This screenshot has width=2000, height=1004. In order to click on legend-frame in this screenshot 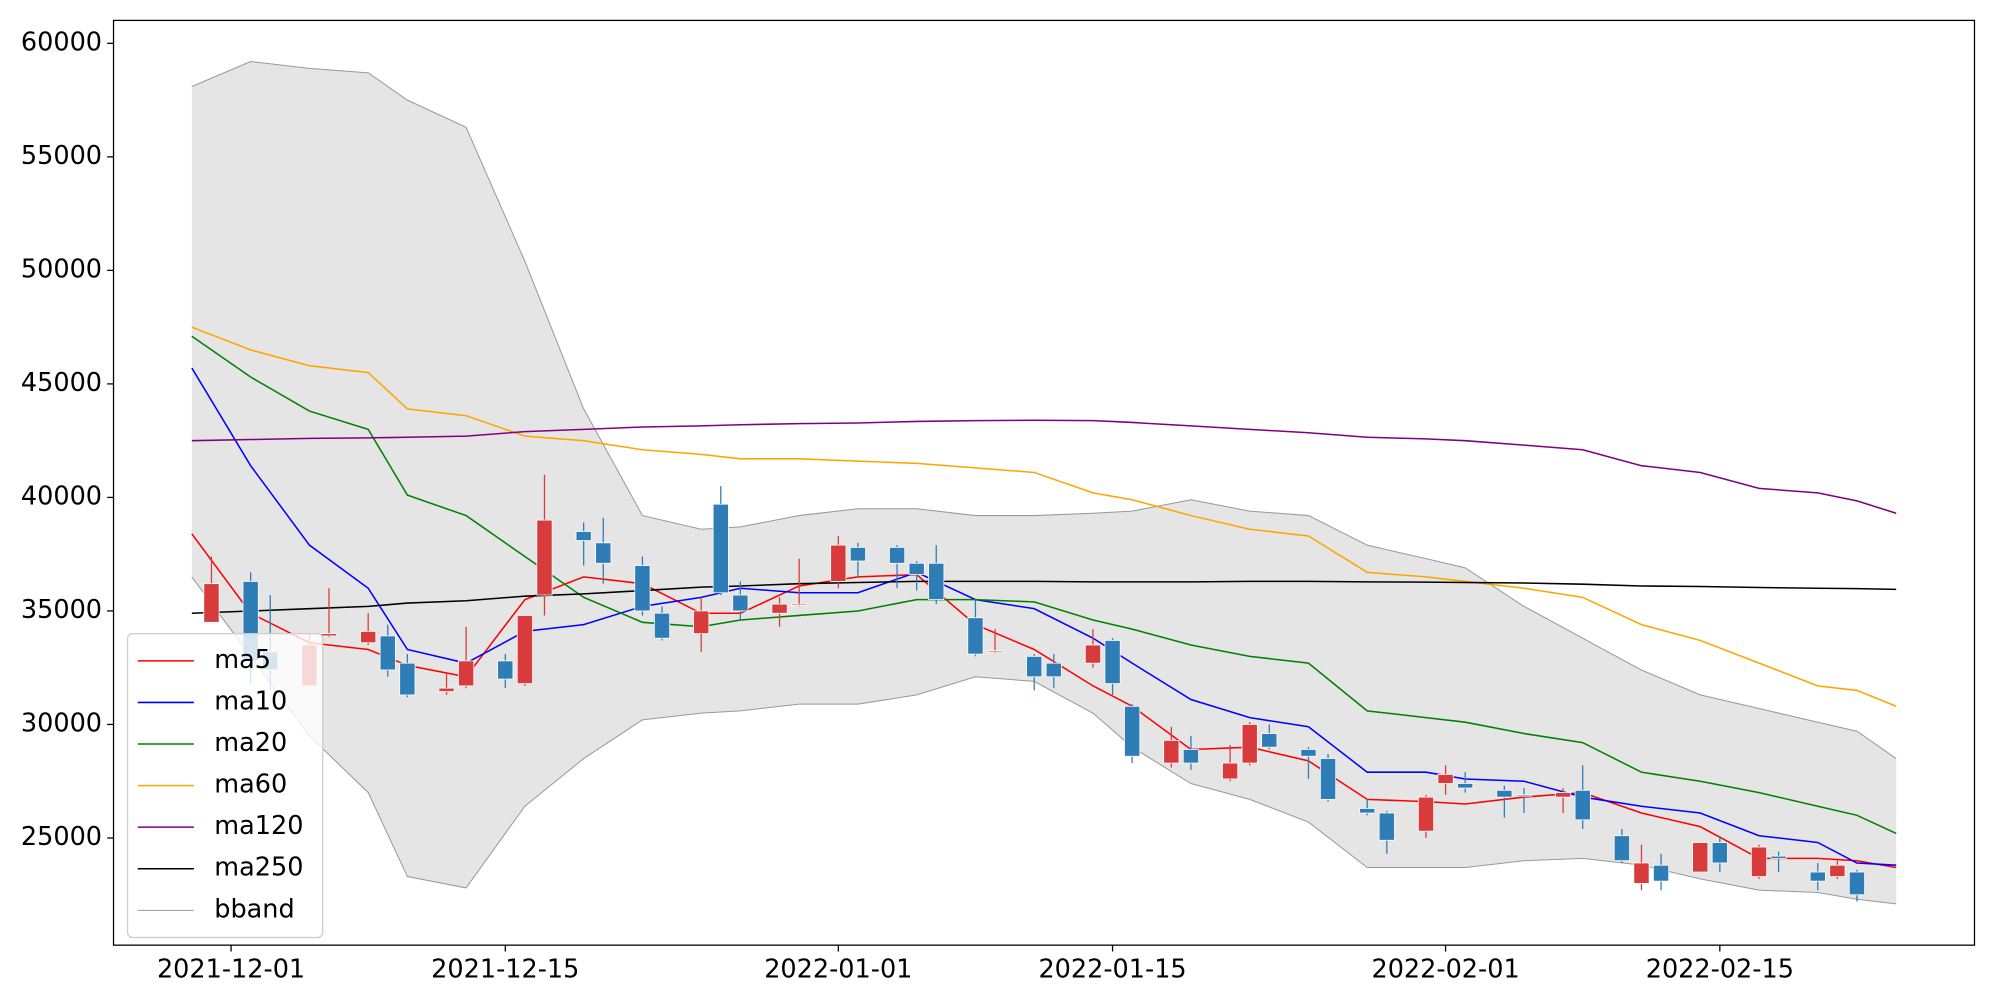, I will do `click(225, 786)`.